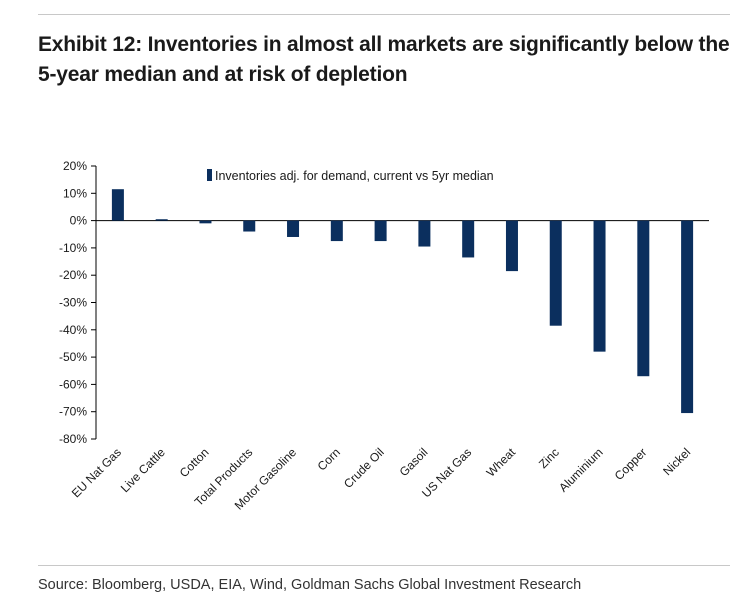  What do you see at coordinates (676, 461) in the screenshot?
I see `x-tick-label: Nickel` at bounding box center [676, 461].